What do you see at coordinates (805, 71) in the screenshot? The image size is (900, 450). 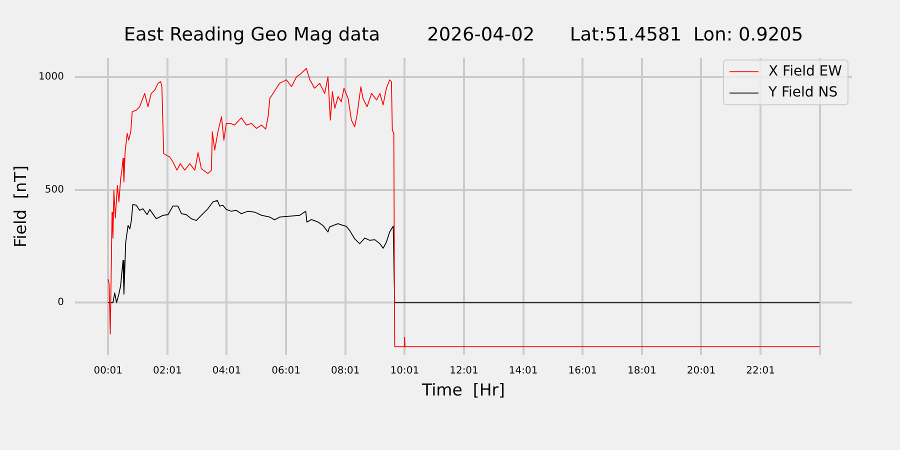 I see `legend-label: X Field EW` at bounding box center [805, 71].